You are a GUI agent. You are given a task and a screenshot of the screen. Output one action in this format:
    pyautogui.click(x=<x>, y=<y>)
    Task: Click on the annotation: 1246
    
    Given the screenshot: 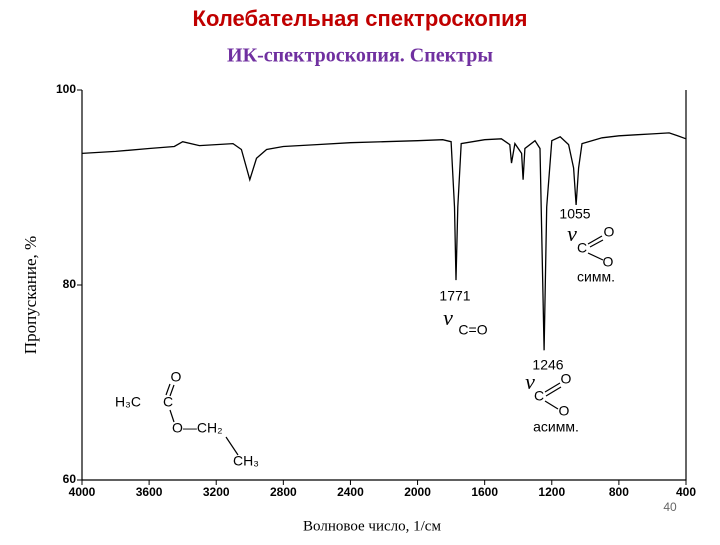 What is the action you would take?
    pyautogui.click(x=547, y=365)
    